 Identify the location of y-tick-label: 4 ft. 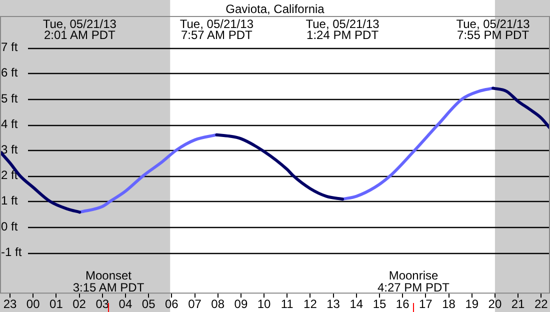
(9, 123).